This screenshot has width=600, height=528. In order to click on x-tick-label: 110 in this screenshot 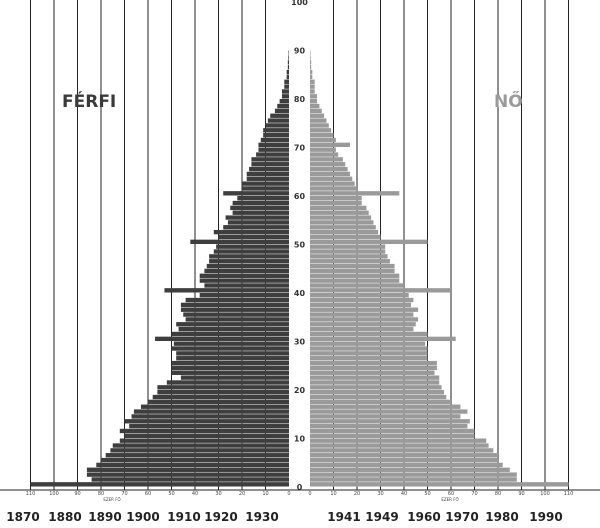, I will do `click(569, 494)`.